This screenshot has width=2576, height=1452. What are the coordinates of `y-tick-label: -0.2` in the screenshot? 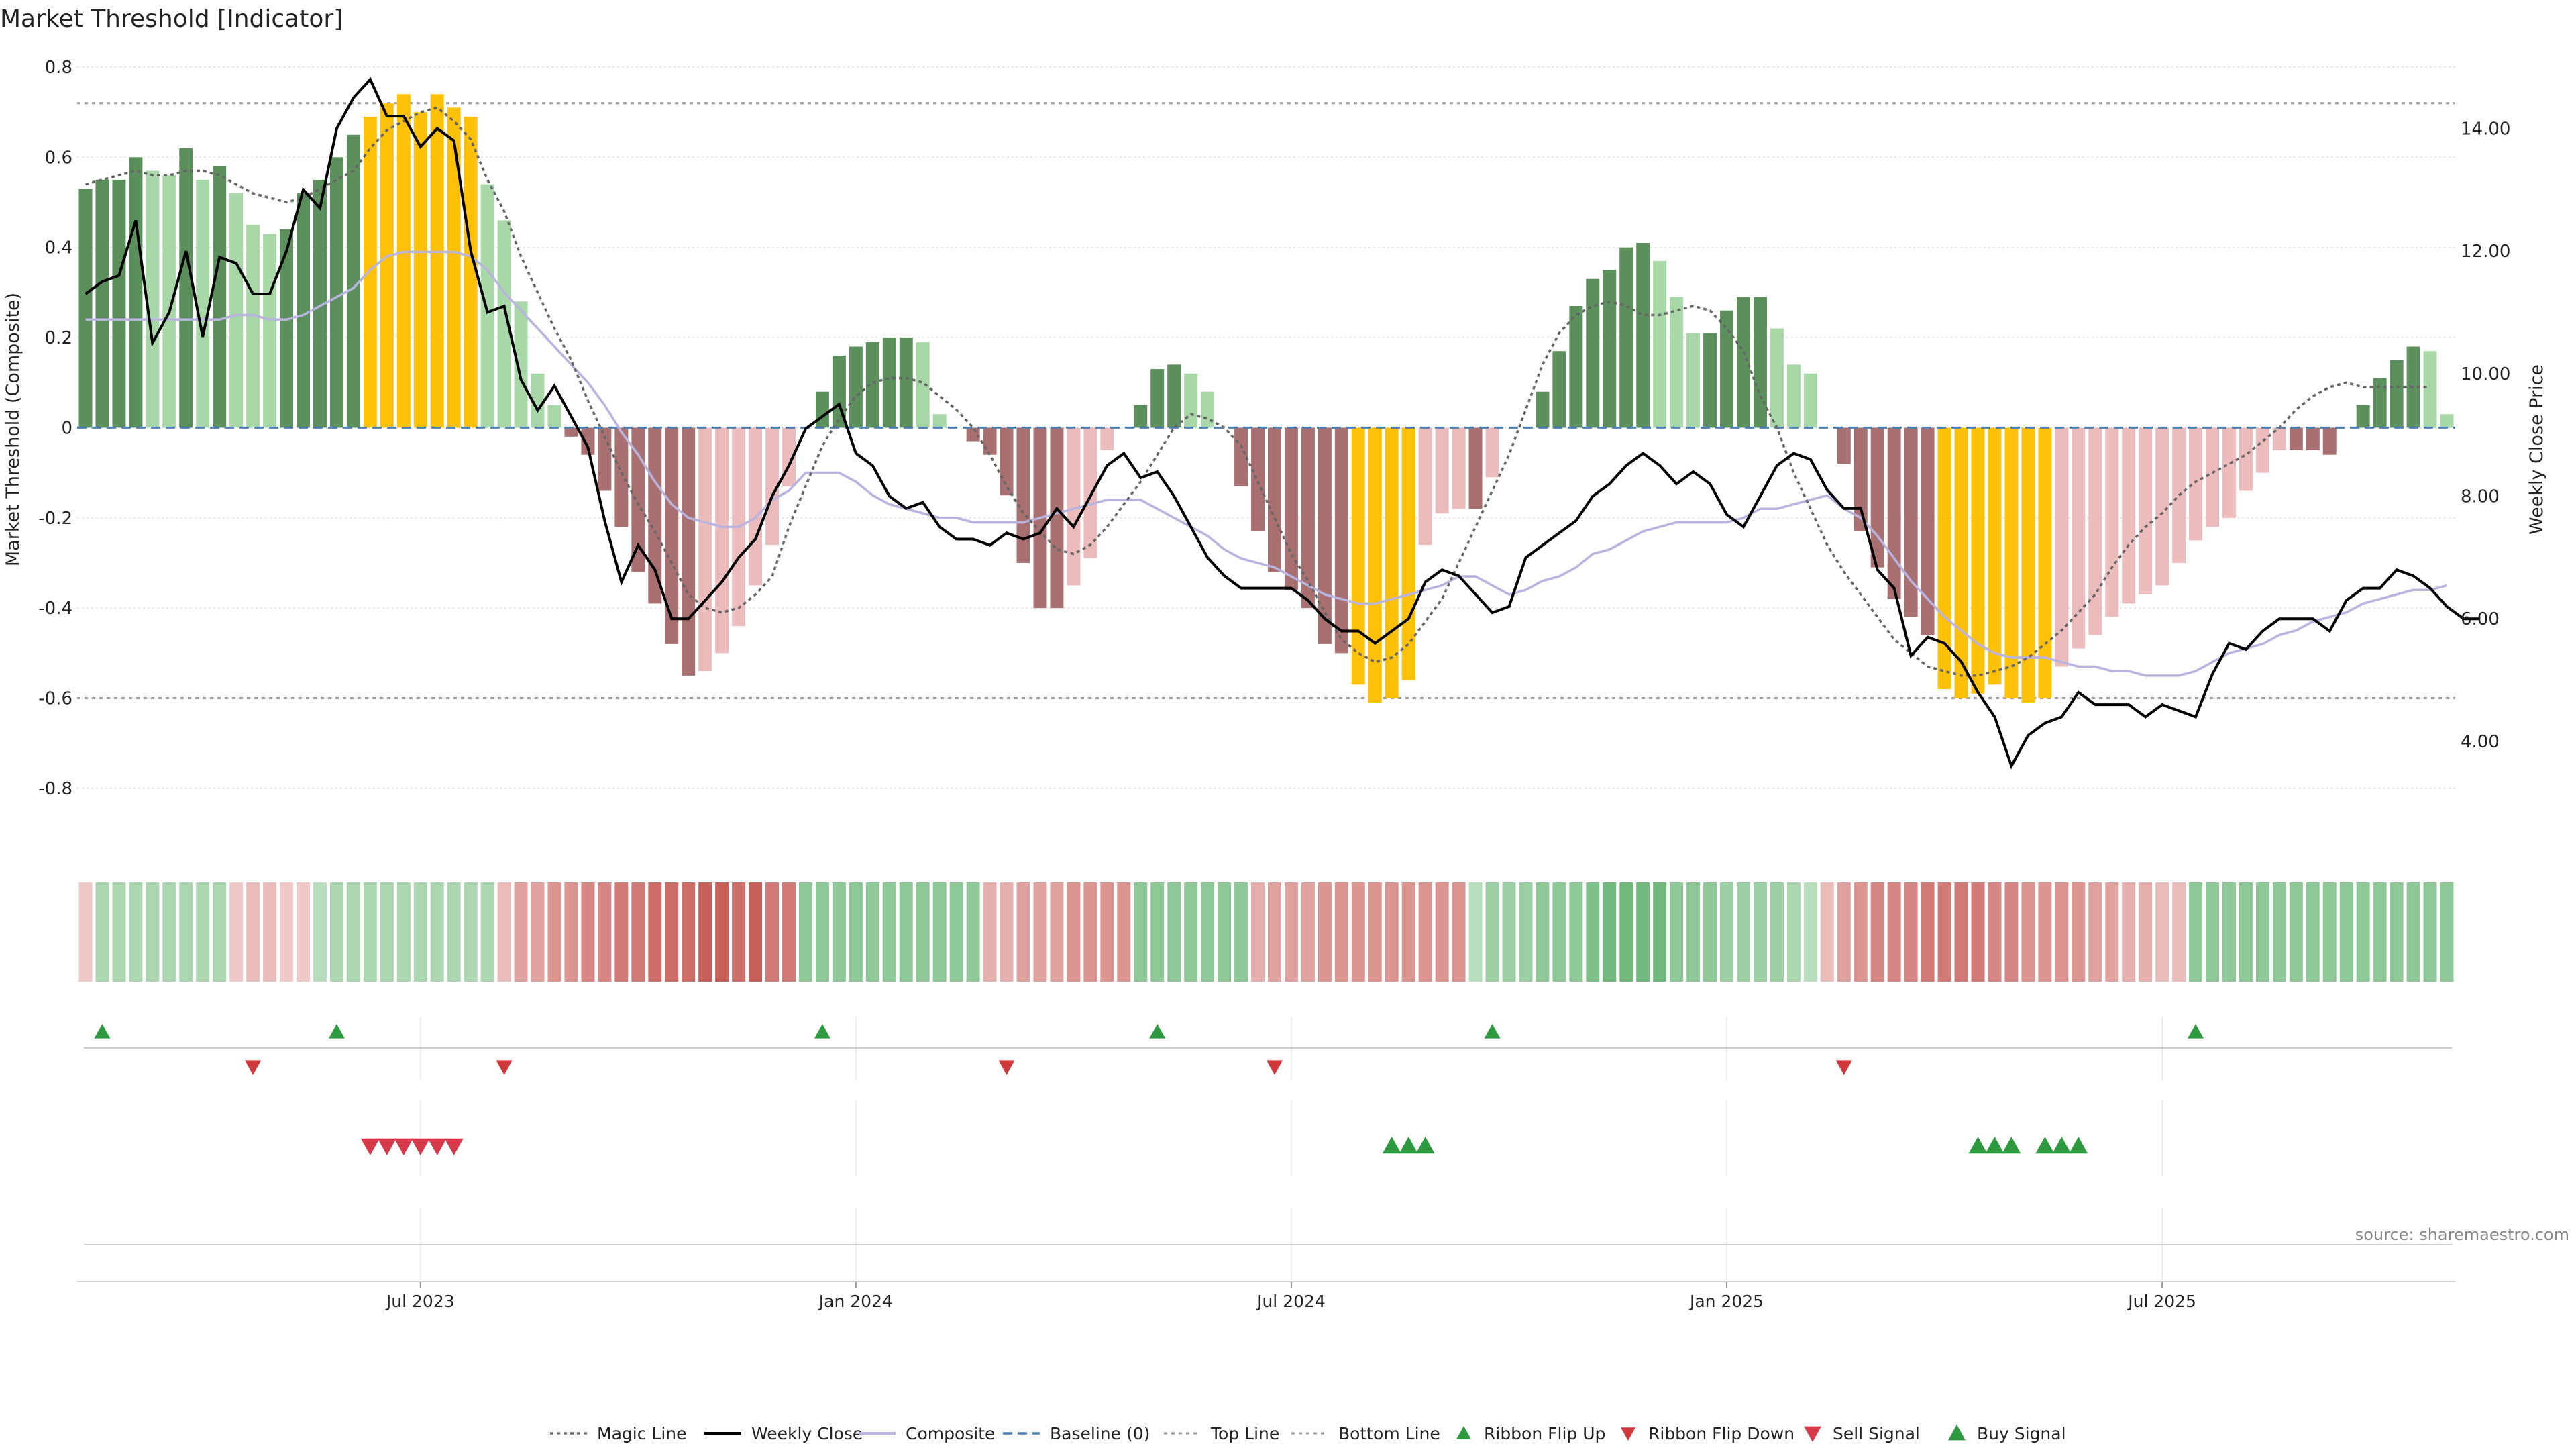 It's located at (55, 519).